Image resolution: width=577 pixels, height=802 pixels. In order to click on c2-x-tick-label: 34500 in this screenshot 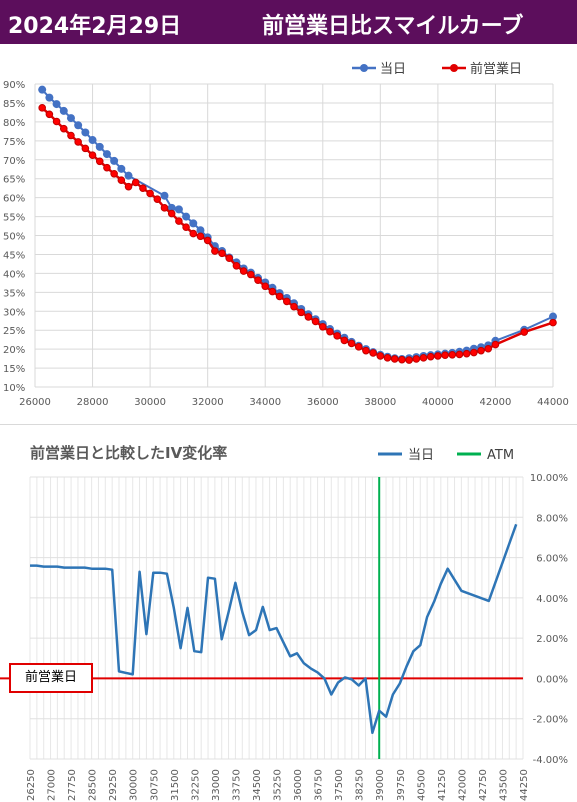, I will do `click(257, 785)`.